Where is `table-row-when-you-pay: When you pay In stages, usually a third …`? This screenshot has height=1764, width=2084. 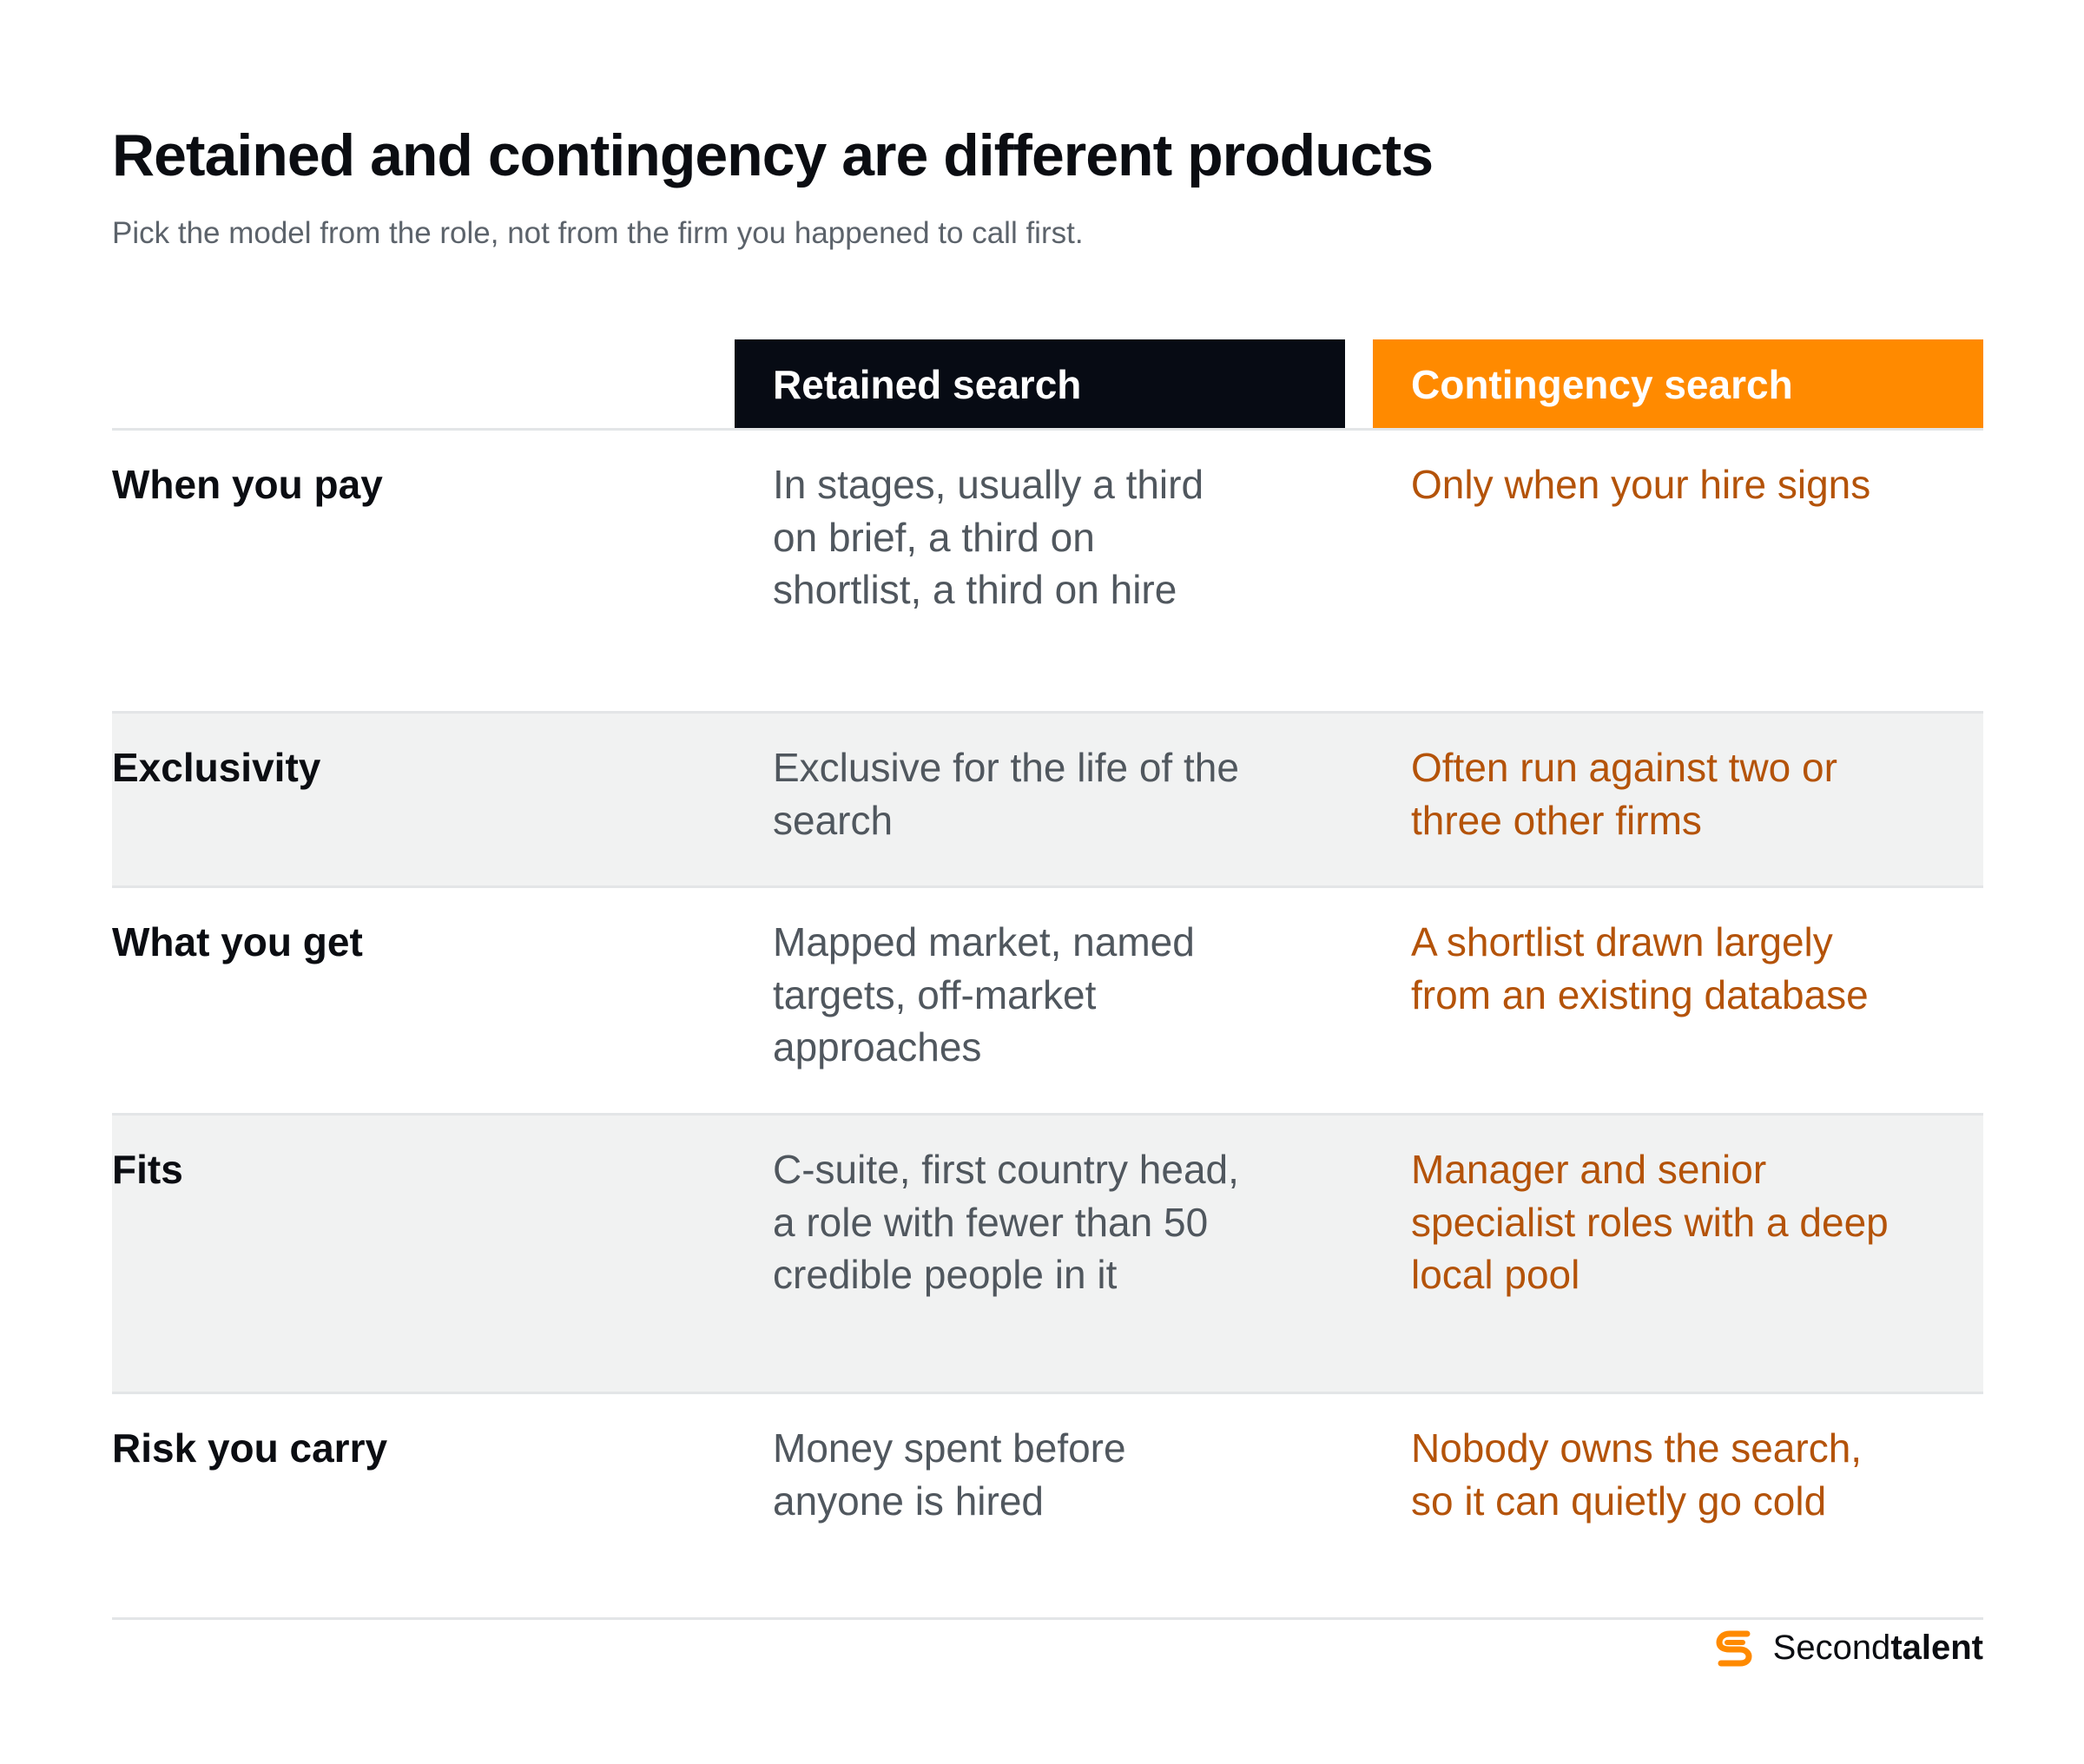 table-row-when-you-pay: When you pay In stages, usually a third … is located at coordinates (1047, 571).